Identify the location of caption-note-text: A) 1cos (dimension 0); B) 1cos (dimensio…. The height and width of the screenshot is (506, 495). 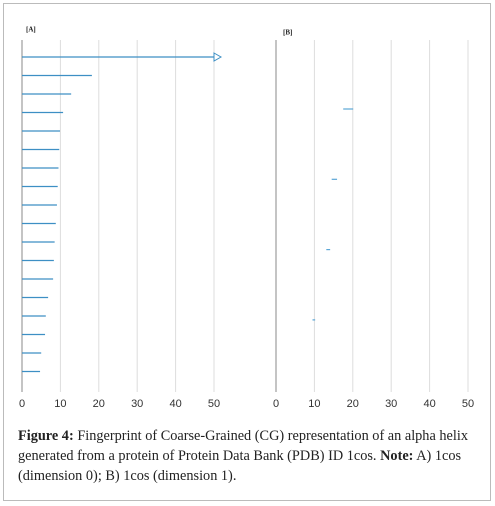
(240, 466).